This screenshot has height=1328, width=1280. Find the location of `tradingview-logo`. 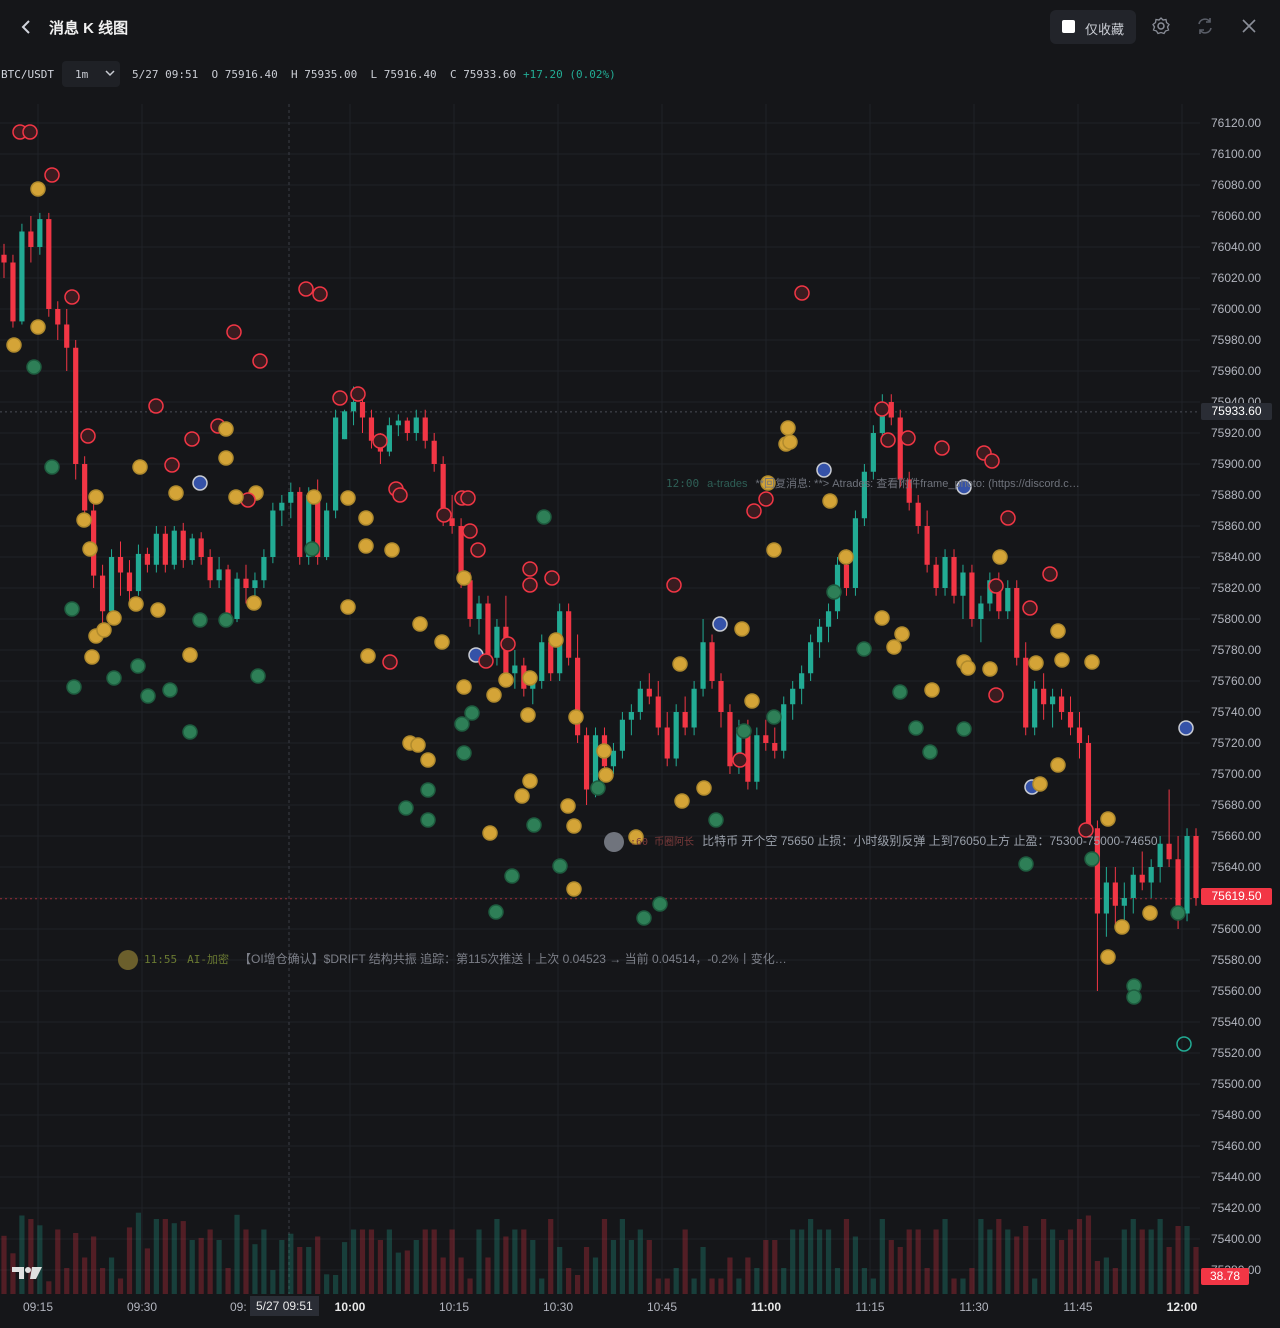

tradingview-logo is located at coordinates (28, 1275).